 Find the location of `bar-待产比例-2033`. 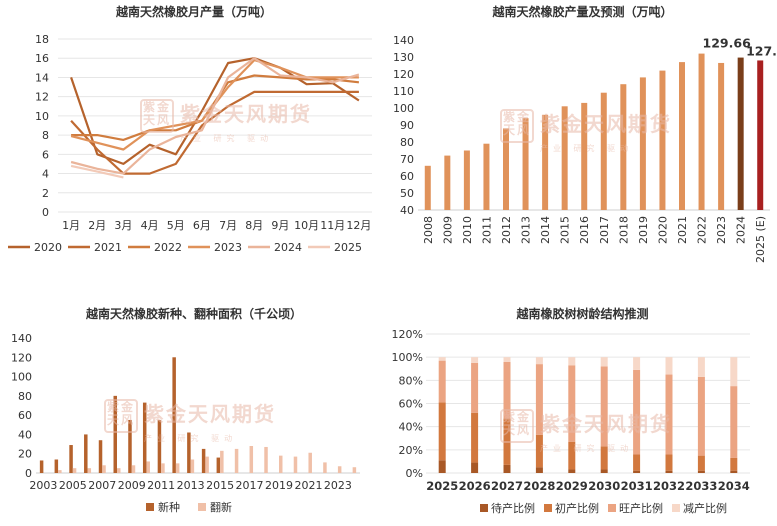

bar-待产比例-2033 is located at coordinates (701, 471).